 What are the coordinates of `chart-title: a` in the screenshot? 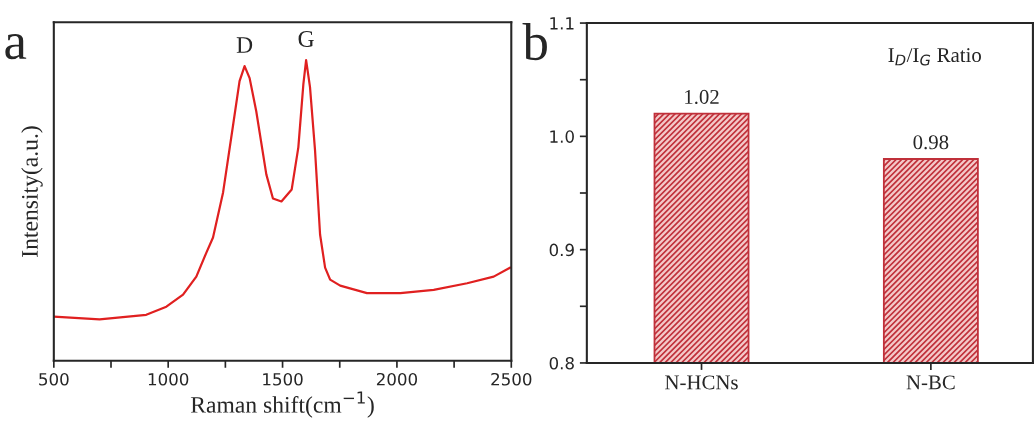 It's located at (16, 47).